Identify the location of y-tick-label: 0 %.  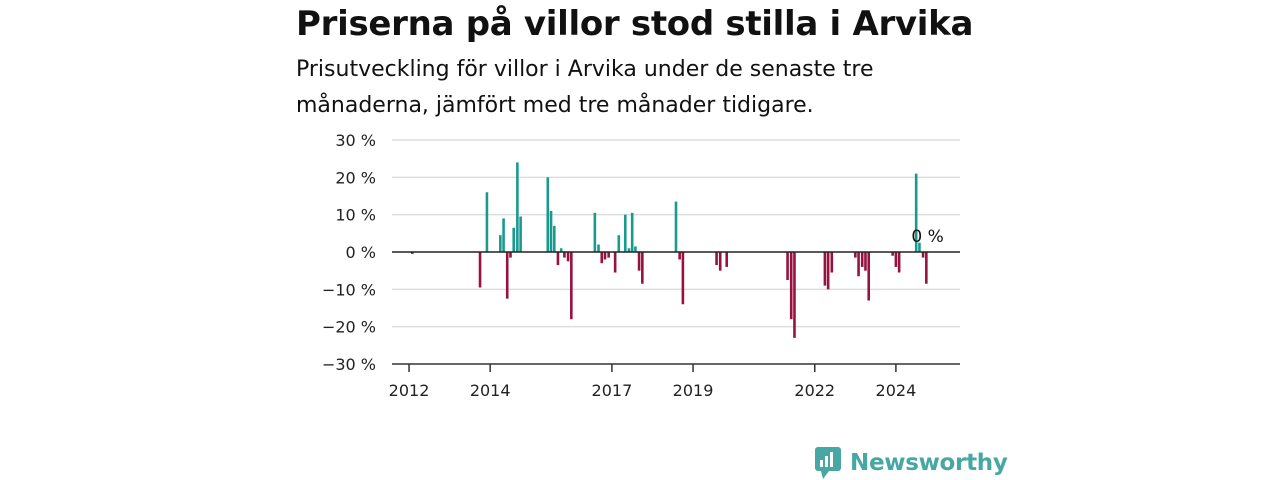
(361, 252).